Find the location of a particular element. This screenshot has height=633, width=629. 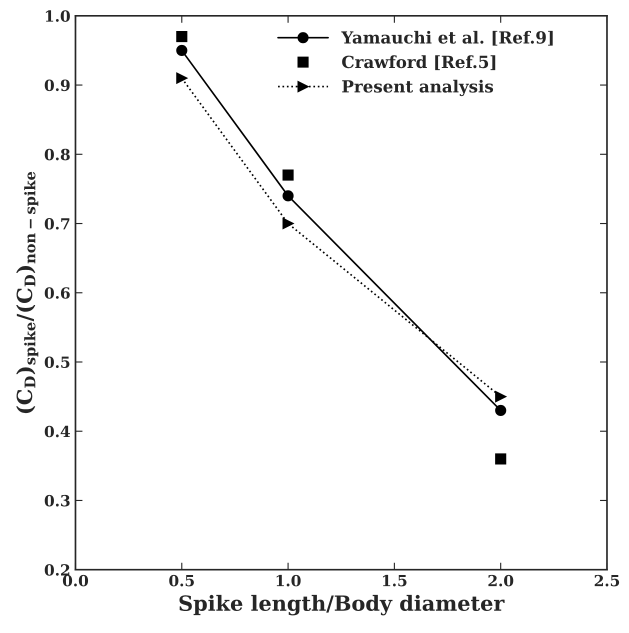

x-tick-label: 0.0 is located at coordinates (75, 580).